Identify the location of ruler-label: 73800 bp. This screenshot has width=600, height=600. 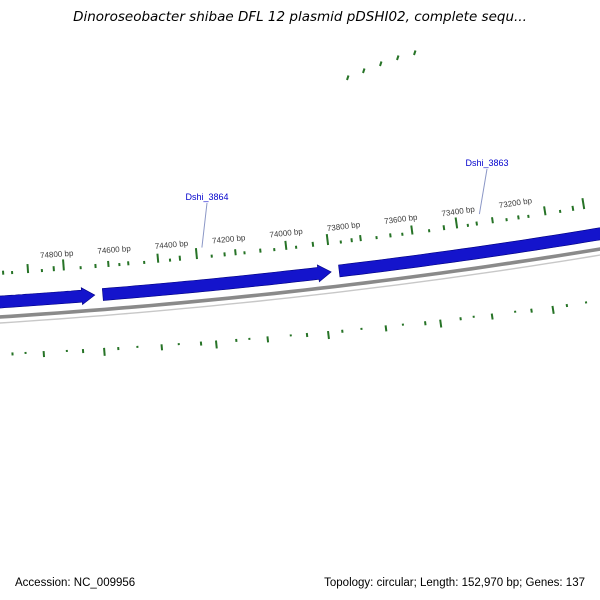
(343, 226).